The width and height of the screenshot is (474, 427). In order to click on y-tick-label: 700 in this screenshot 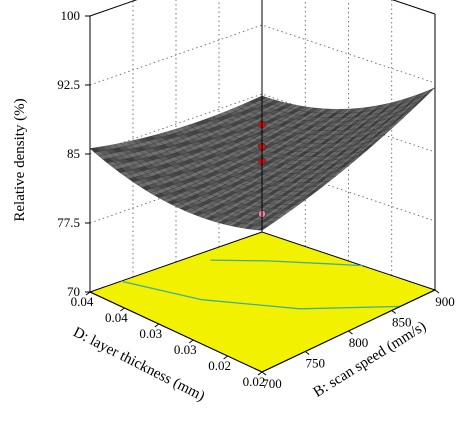, I will do `click(272, 383)`.